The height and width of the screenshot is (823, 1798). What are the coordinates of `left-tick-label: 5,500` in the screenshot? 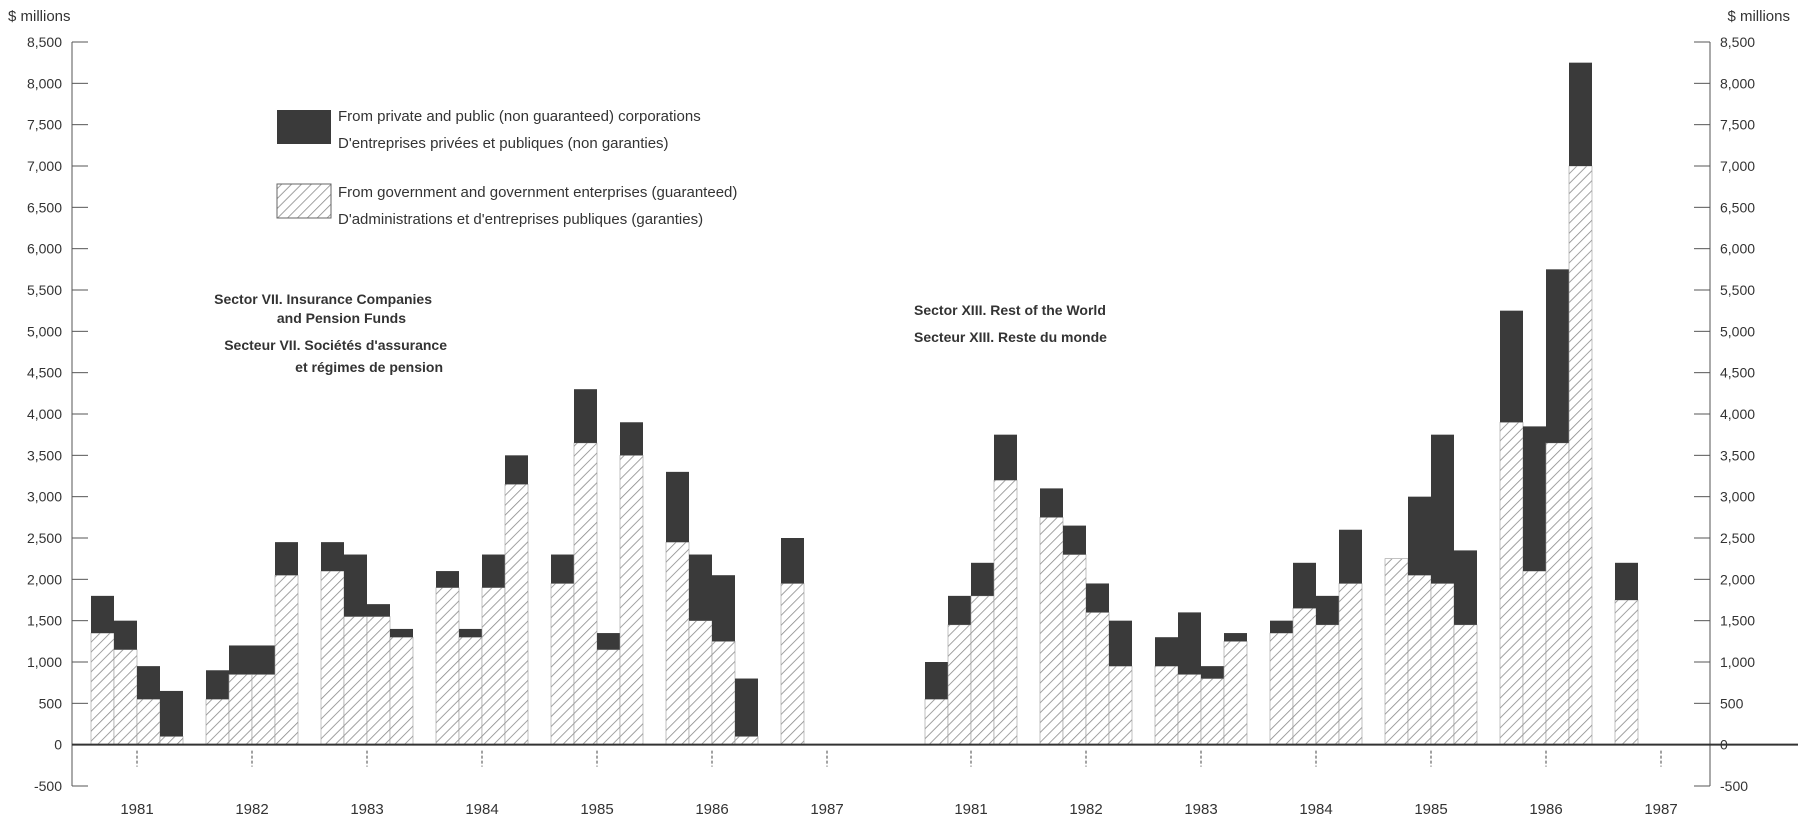 It's located at (44, 290).